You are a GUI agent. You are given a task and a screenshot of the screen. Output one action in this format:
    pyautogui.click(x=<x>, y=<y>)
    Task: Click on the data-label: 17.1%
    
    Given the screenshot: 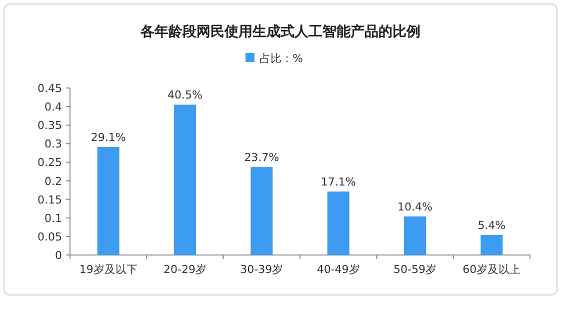 What is the action you would take?
    pyautogui.click(x=338, y=182)
    